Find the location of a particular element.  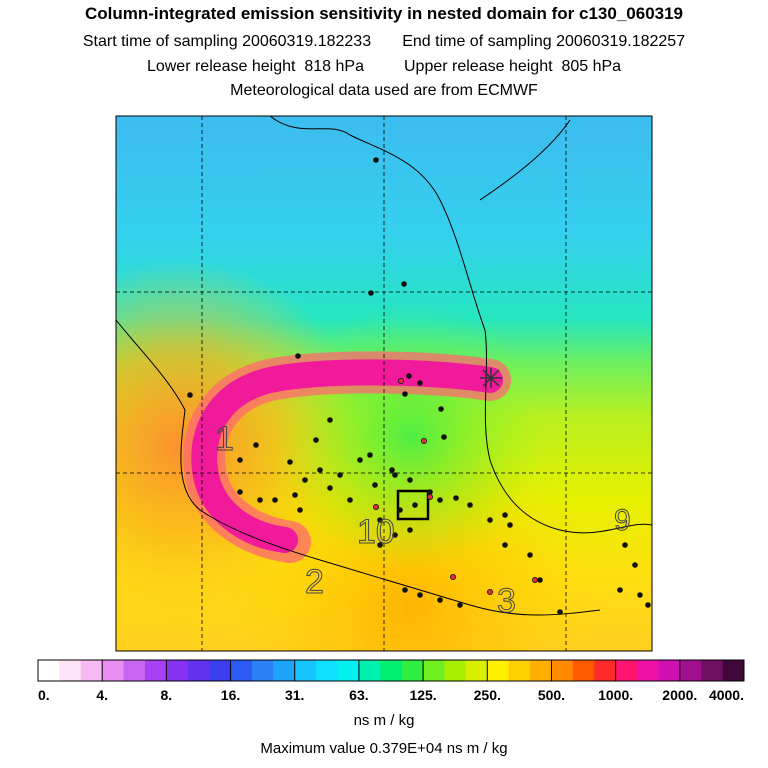

met-data-line: Meteorological data used are from ECMWF is located at coordinates (384, 90).